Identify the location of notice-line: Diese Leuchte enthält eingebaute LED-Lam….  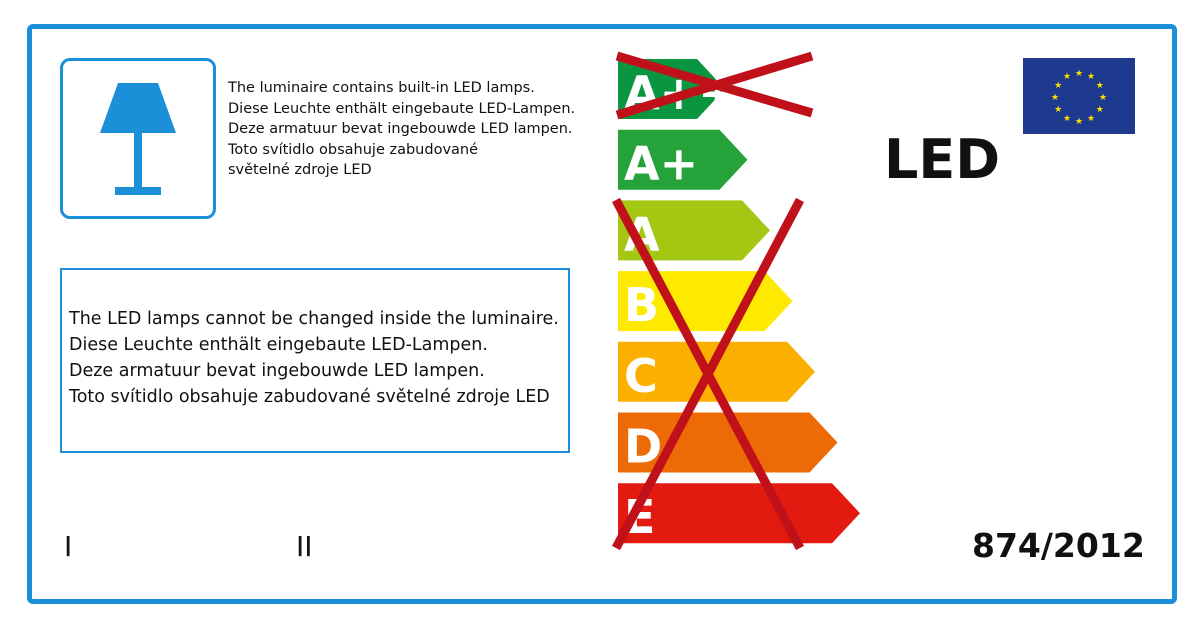
(278, 345).